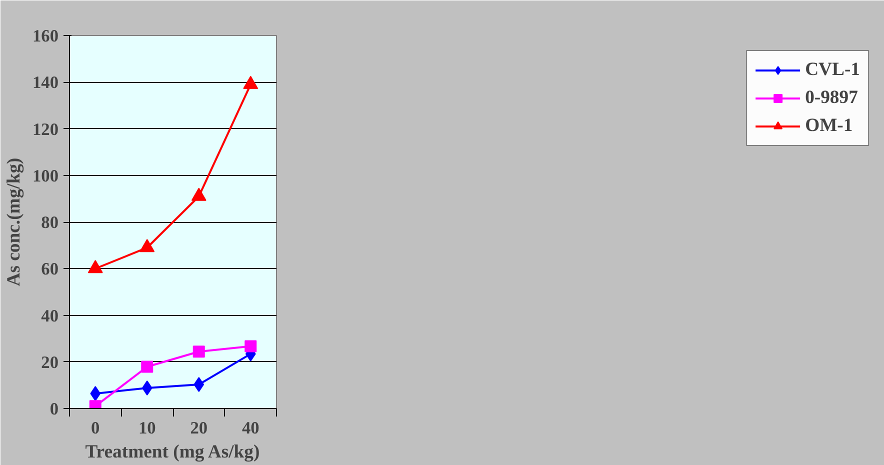 This screenshot has width=884, height=465. I want to click on legend-label: 0-9897, so click(831, 98).